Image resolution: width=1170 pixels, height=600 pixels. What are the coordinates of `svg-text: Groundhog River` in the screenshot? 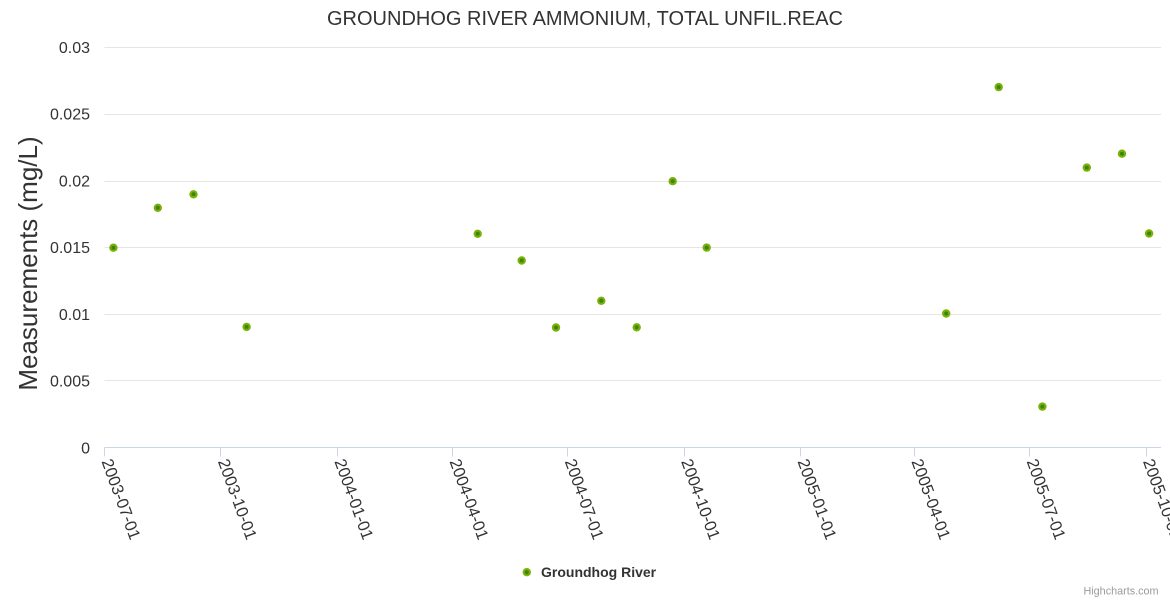 It's located at (599, 572).